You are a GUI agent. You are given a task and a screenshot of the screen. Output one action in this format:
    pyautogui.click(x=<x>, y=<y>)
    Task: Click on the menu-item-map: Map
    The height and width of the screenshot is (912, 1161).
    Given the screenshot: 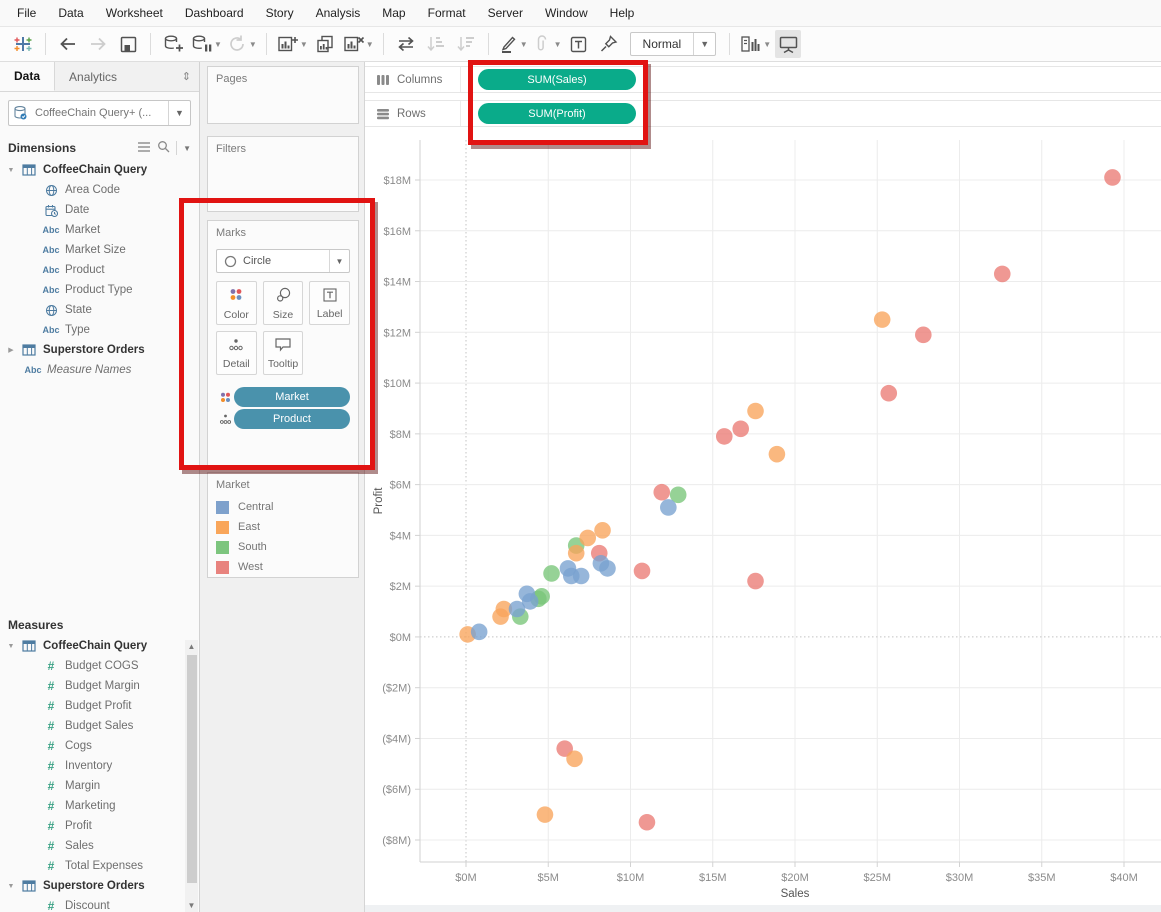 What is the action you would take?
    pyautogui.click(x=394, y=13)
    